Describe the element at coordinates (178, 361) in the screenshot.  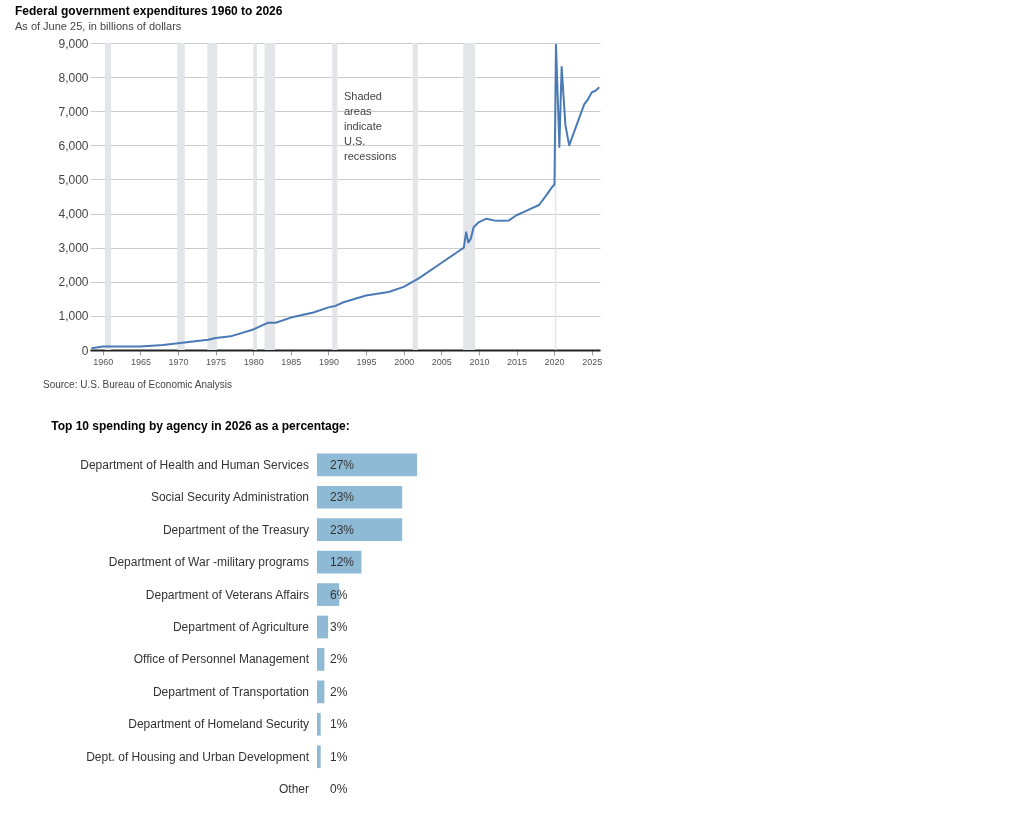
I see `x-tick-label: 1970` at that location.